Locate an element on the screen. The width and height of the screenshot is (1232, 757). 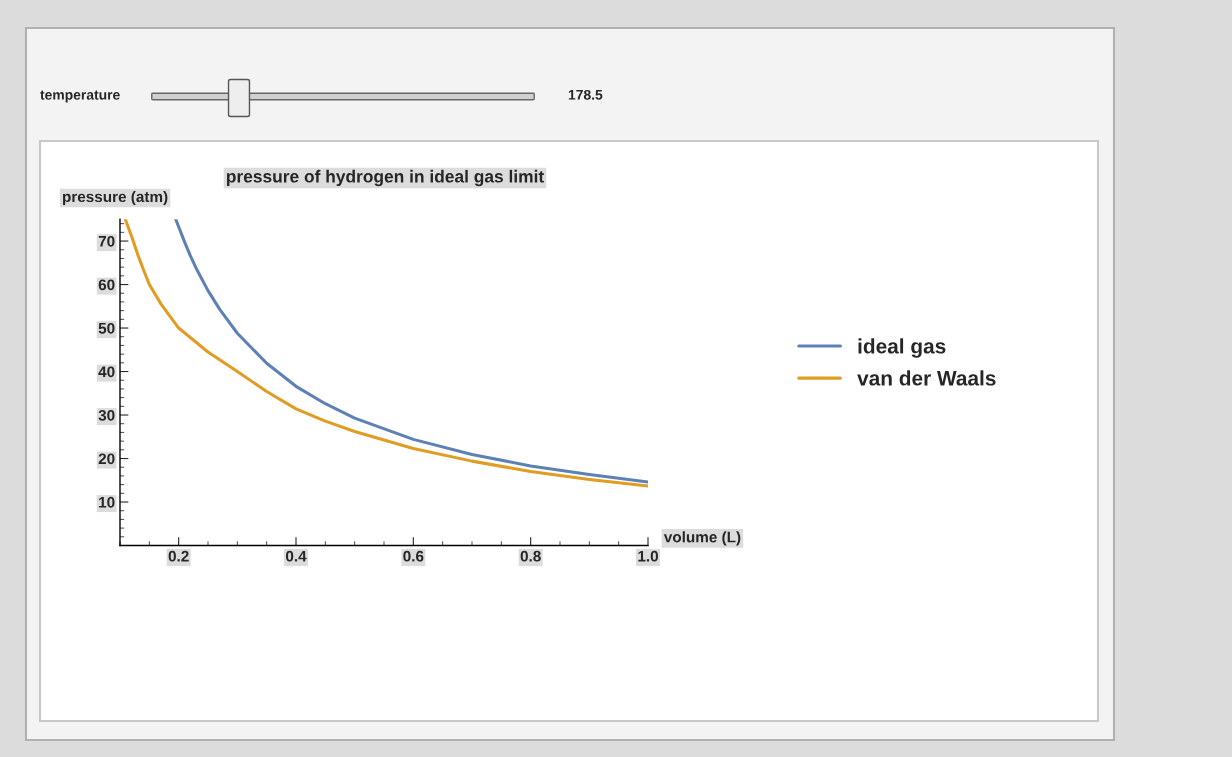
text: temperature is located at coordinates (80, 96).